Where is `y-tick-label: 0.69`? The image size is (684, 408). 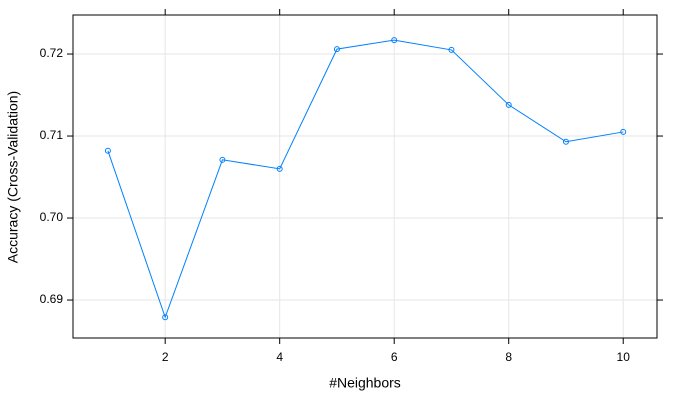
y-tick-label: 0.69 is located at coordinates (52, 299).